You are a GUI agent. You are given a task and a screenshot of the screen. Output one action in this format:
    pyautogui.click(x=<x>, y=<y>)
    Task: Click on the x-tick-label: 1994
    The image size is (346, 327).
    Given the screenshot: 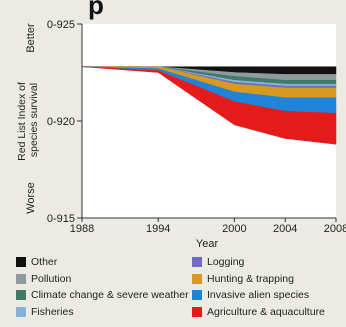 What is the action you would take?
    pyautogui.click(x=158, y=229)
    